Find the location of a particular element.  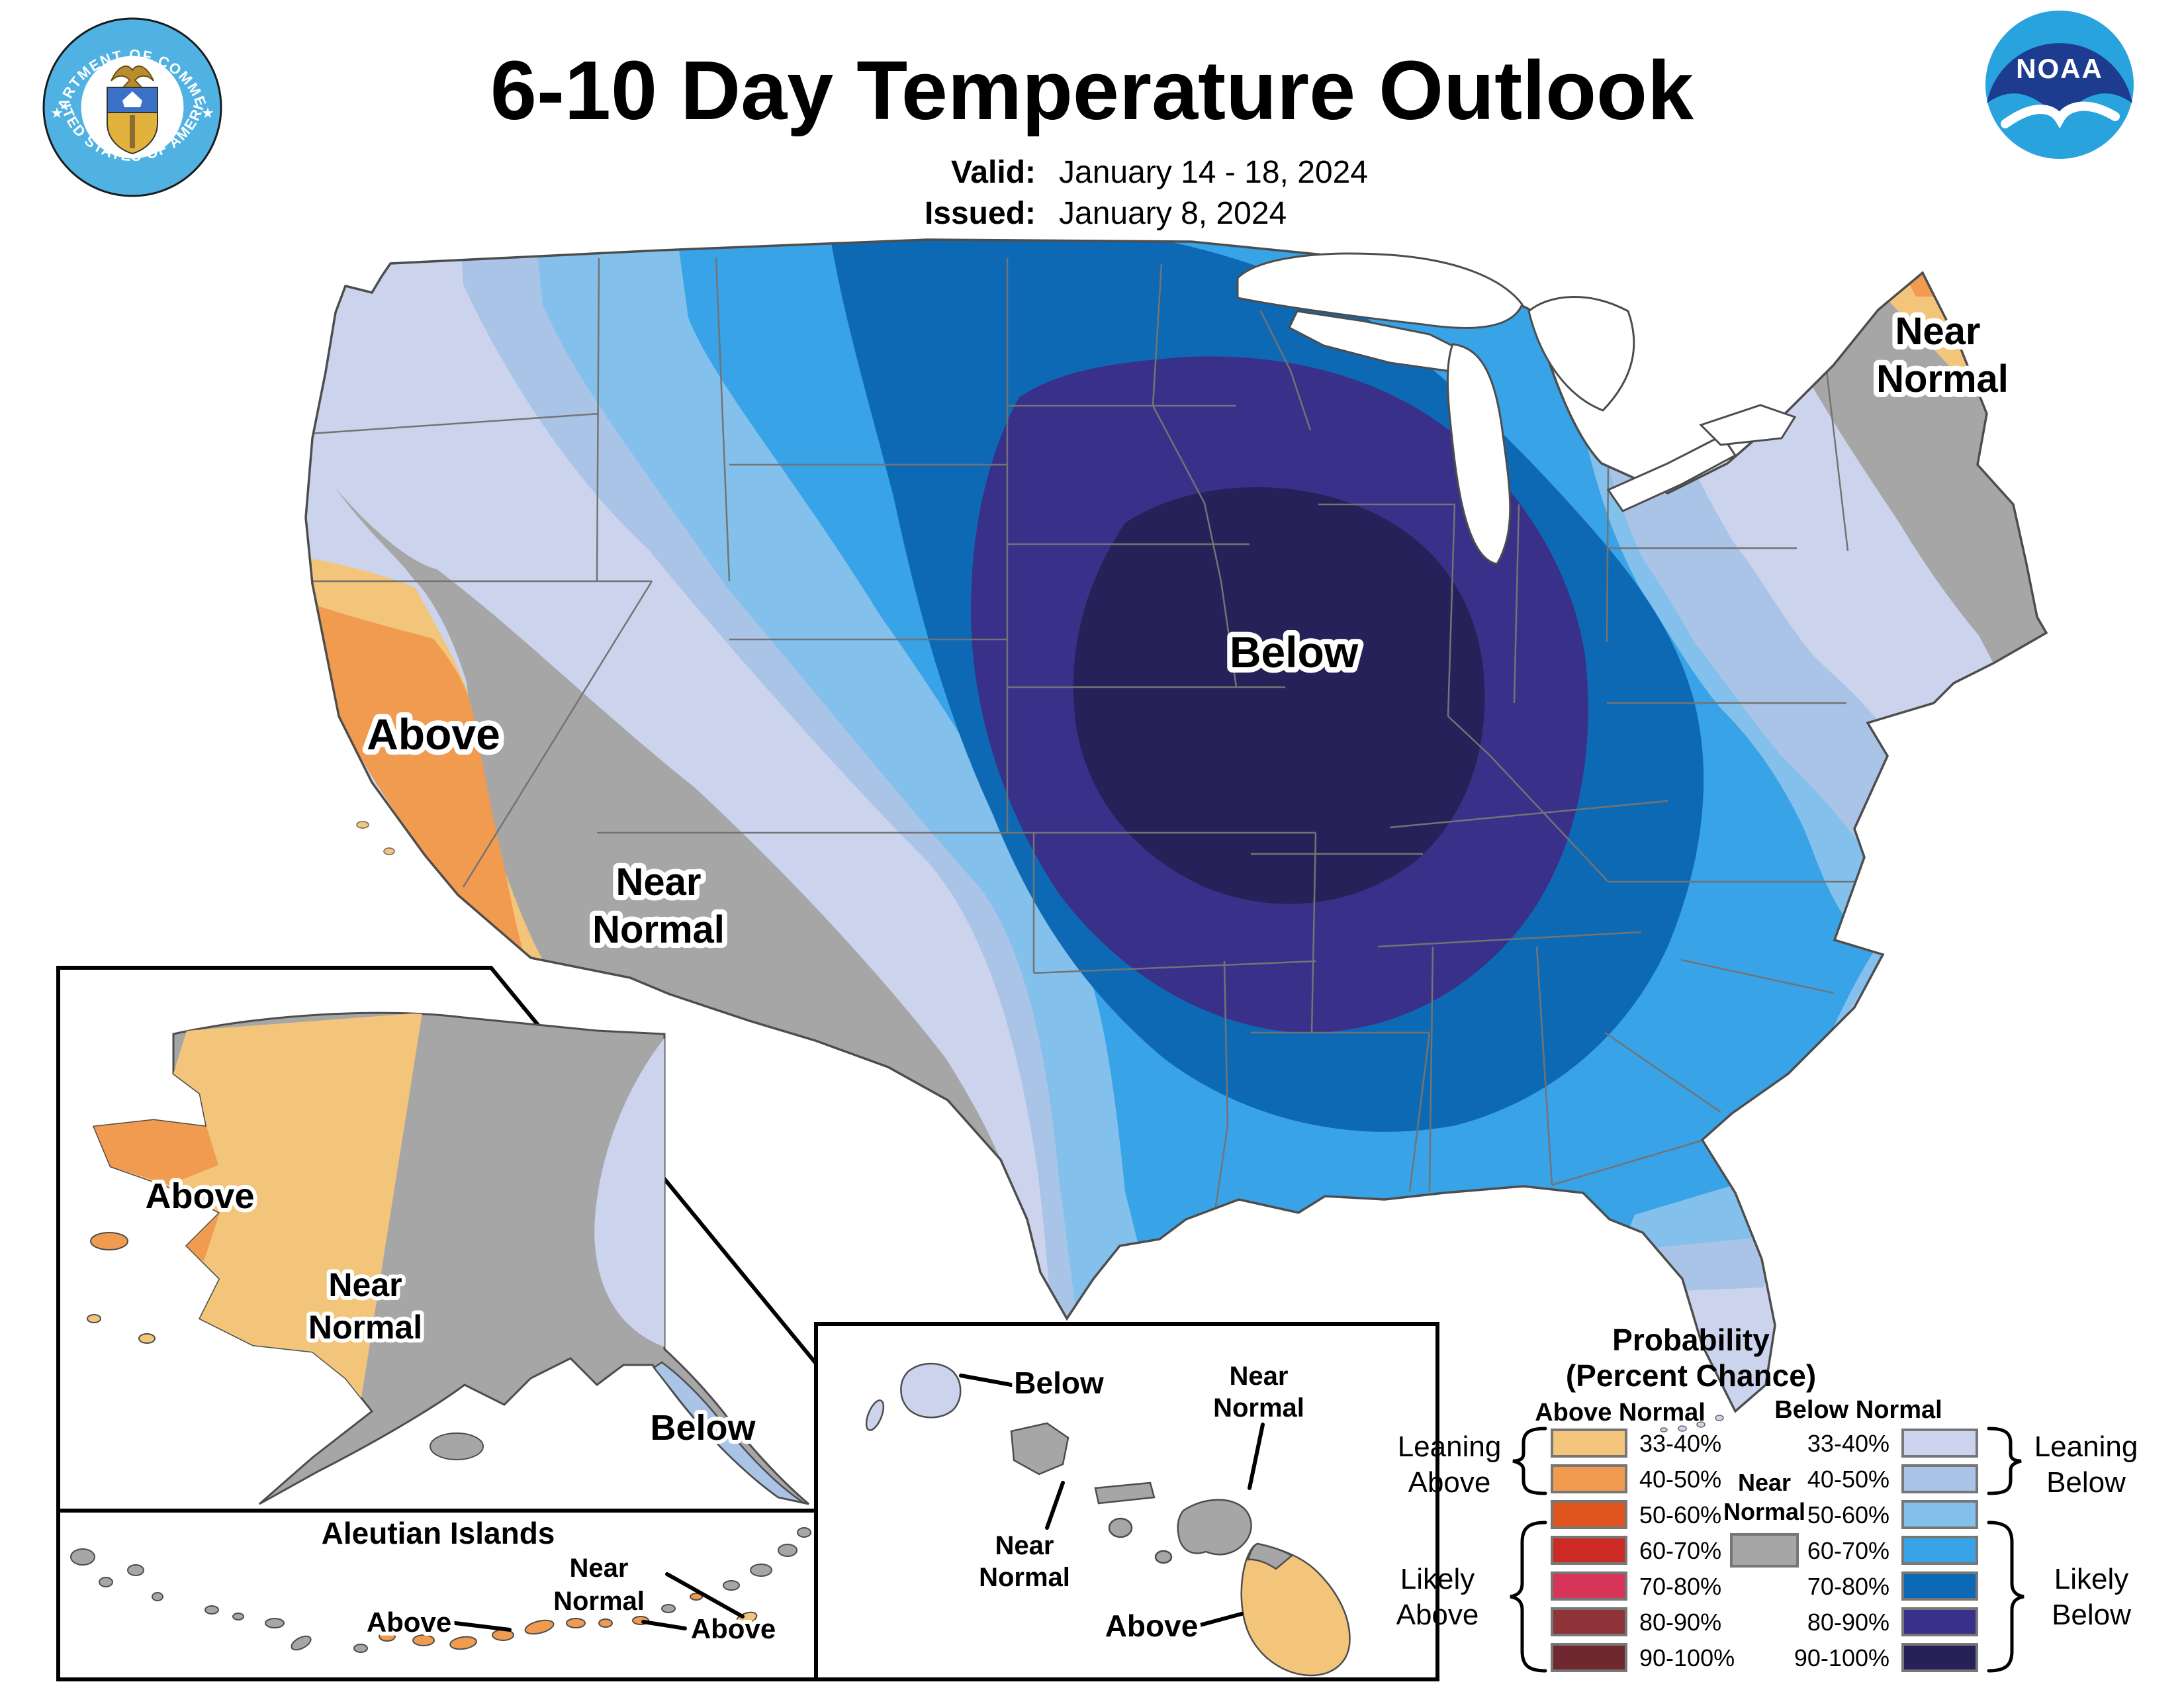

legend-likely-below-l1: Likely is located at coordinates (2091, 1579).